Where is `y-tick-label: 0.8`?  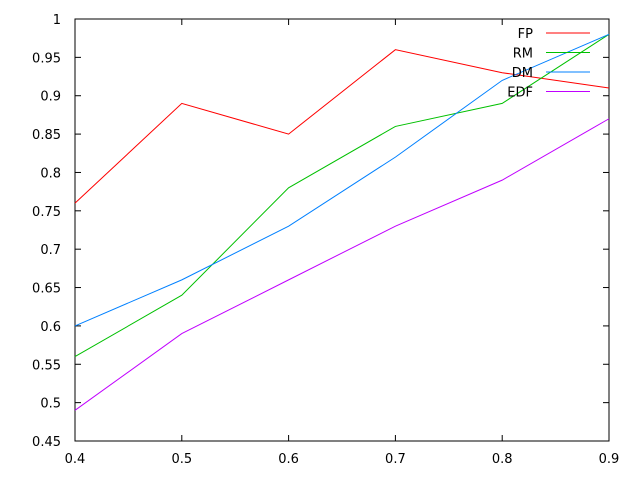
y-tick-label: 0.8 is located at coordinates (50, 173).